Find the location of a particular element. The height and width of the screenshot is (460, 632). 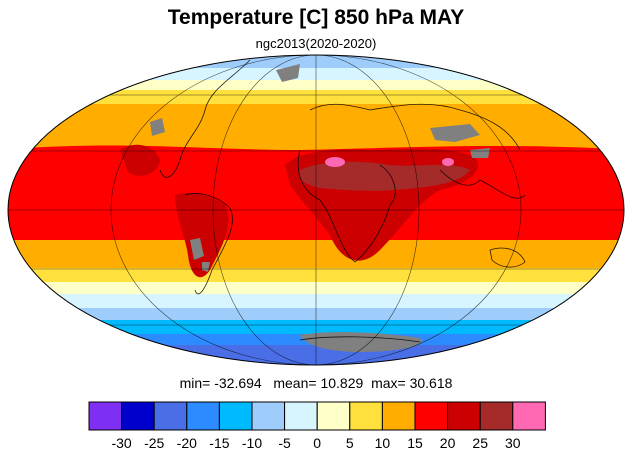

map-subtitle: ngc2013(2020-2020) is located at coordinates (316, 43).